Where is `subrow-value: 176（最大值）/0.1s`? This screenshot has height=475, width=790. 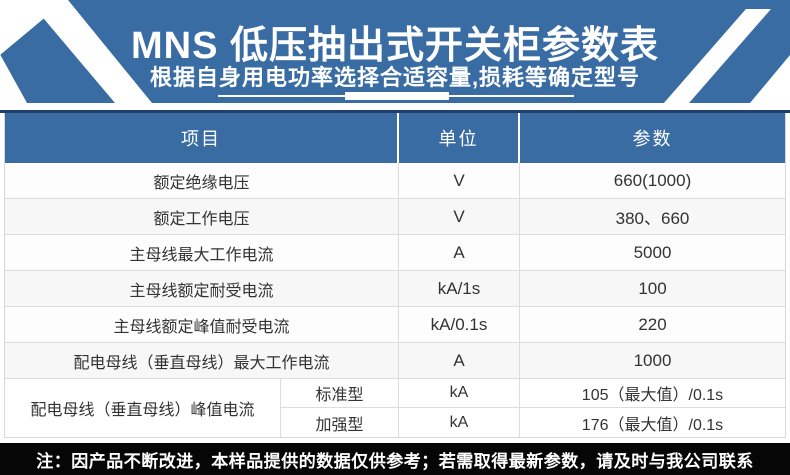
subrow-value: 176（最大值）/0.1s is located at coordinates (652, 425).